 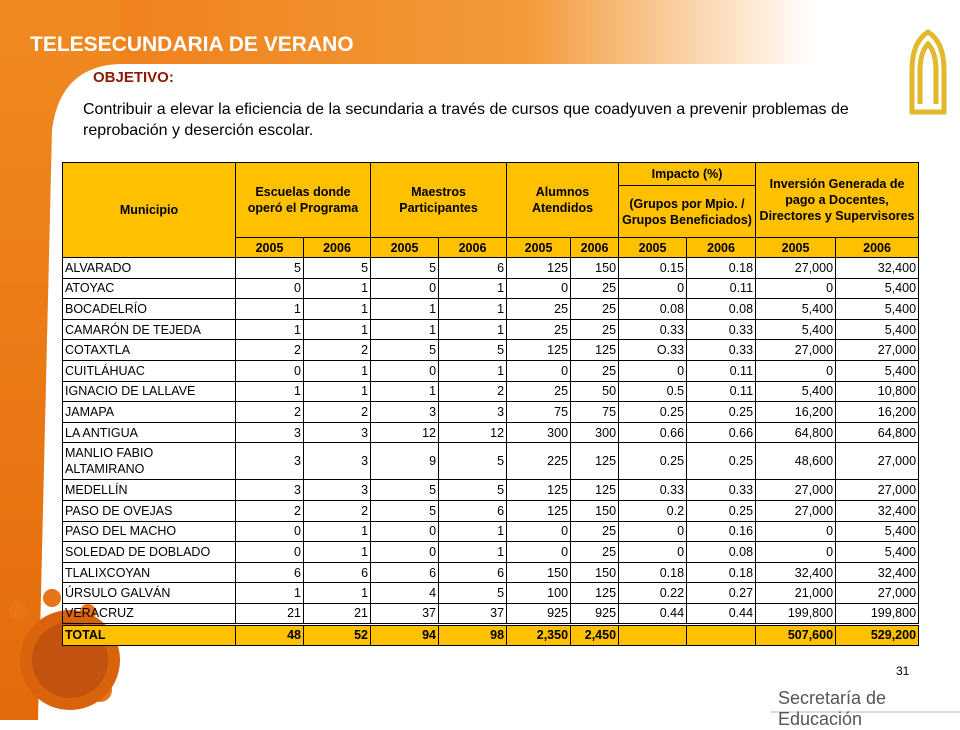 I want to click on data-row: COTAXTLA 2 2 5 5 125 125 O.33 0.33 27,000 27,000, so click(x=491, y=350).